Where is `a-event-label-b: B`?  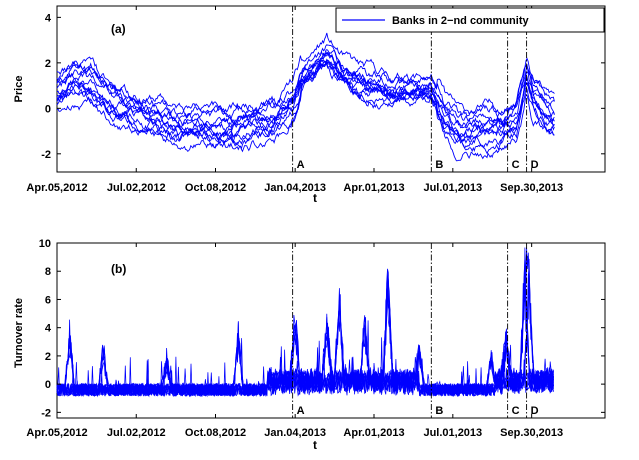 a-event-label-b: B is located at coordinates (439, 165).